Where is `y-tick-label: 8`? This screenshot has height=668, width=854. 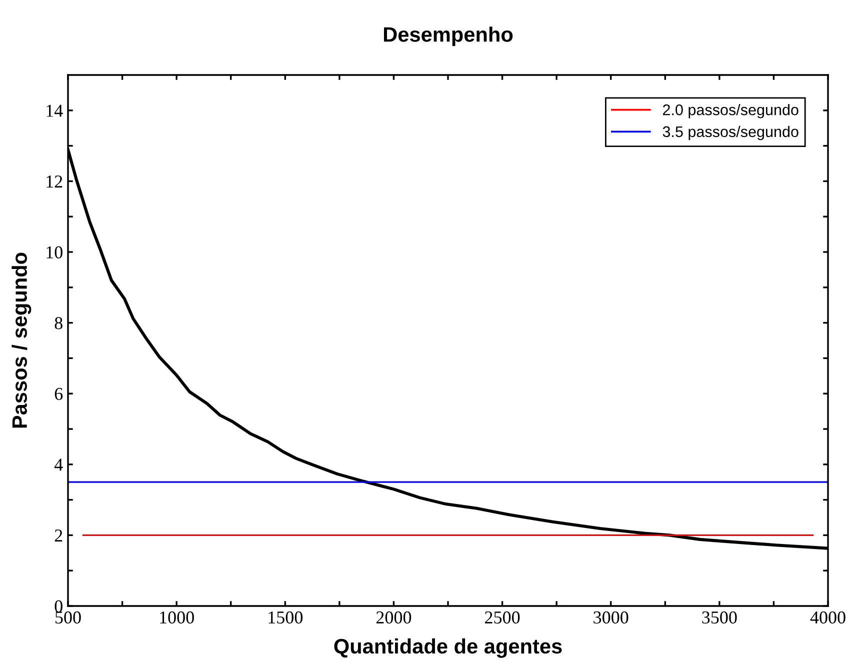 y-tick-label: 8 is located at coordinates (58, 323).